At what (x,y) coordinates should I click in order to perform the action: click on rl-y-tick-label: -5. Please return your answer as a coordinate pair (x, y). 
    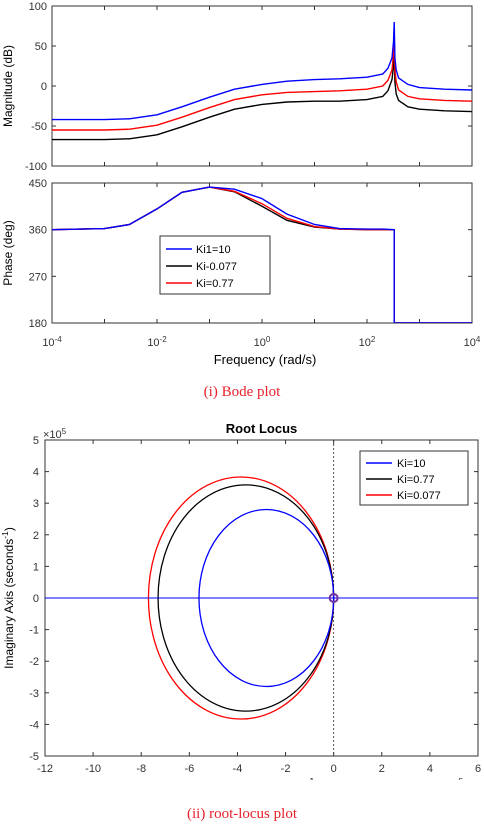
    Looking at the image, I should click on (34, 757).